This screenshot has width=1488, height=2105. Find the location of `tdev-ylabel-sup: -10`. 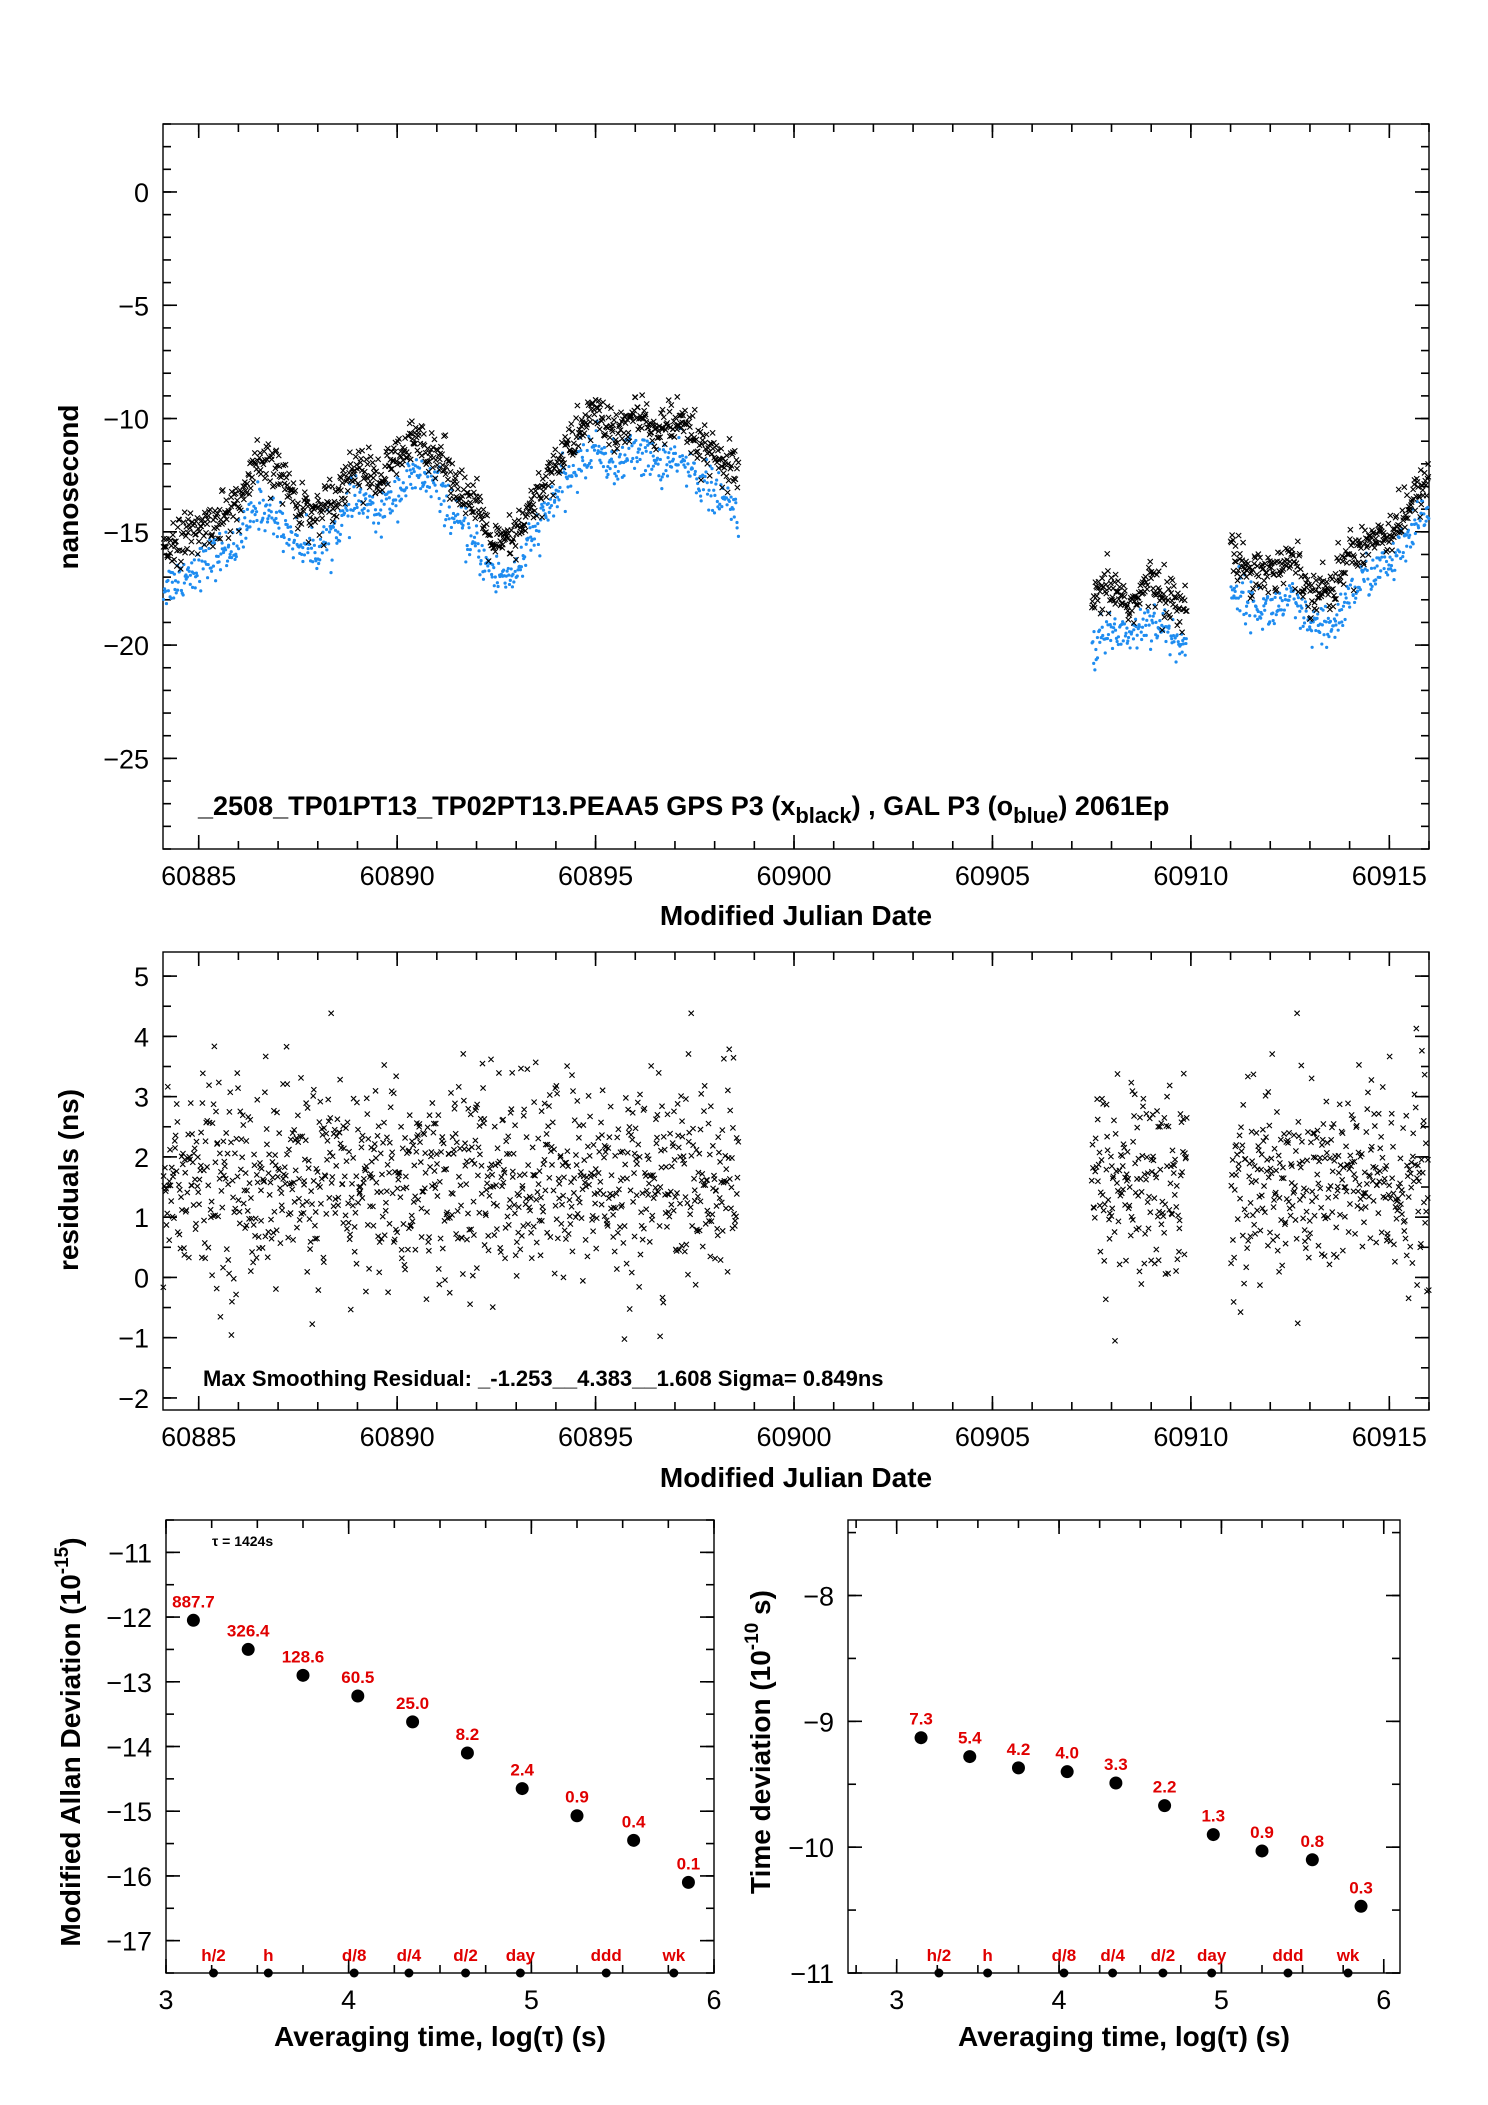

tdev-ylabel-sup: -10 is located at coordinates (752, 1636).